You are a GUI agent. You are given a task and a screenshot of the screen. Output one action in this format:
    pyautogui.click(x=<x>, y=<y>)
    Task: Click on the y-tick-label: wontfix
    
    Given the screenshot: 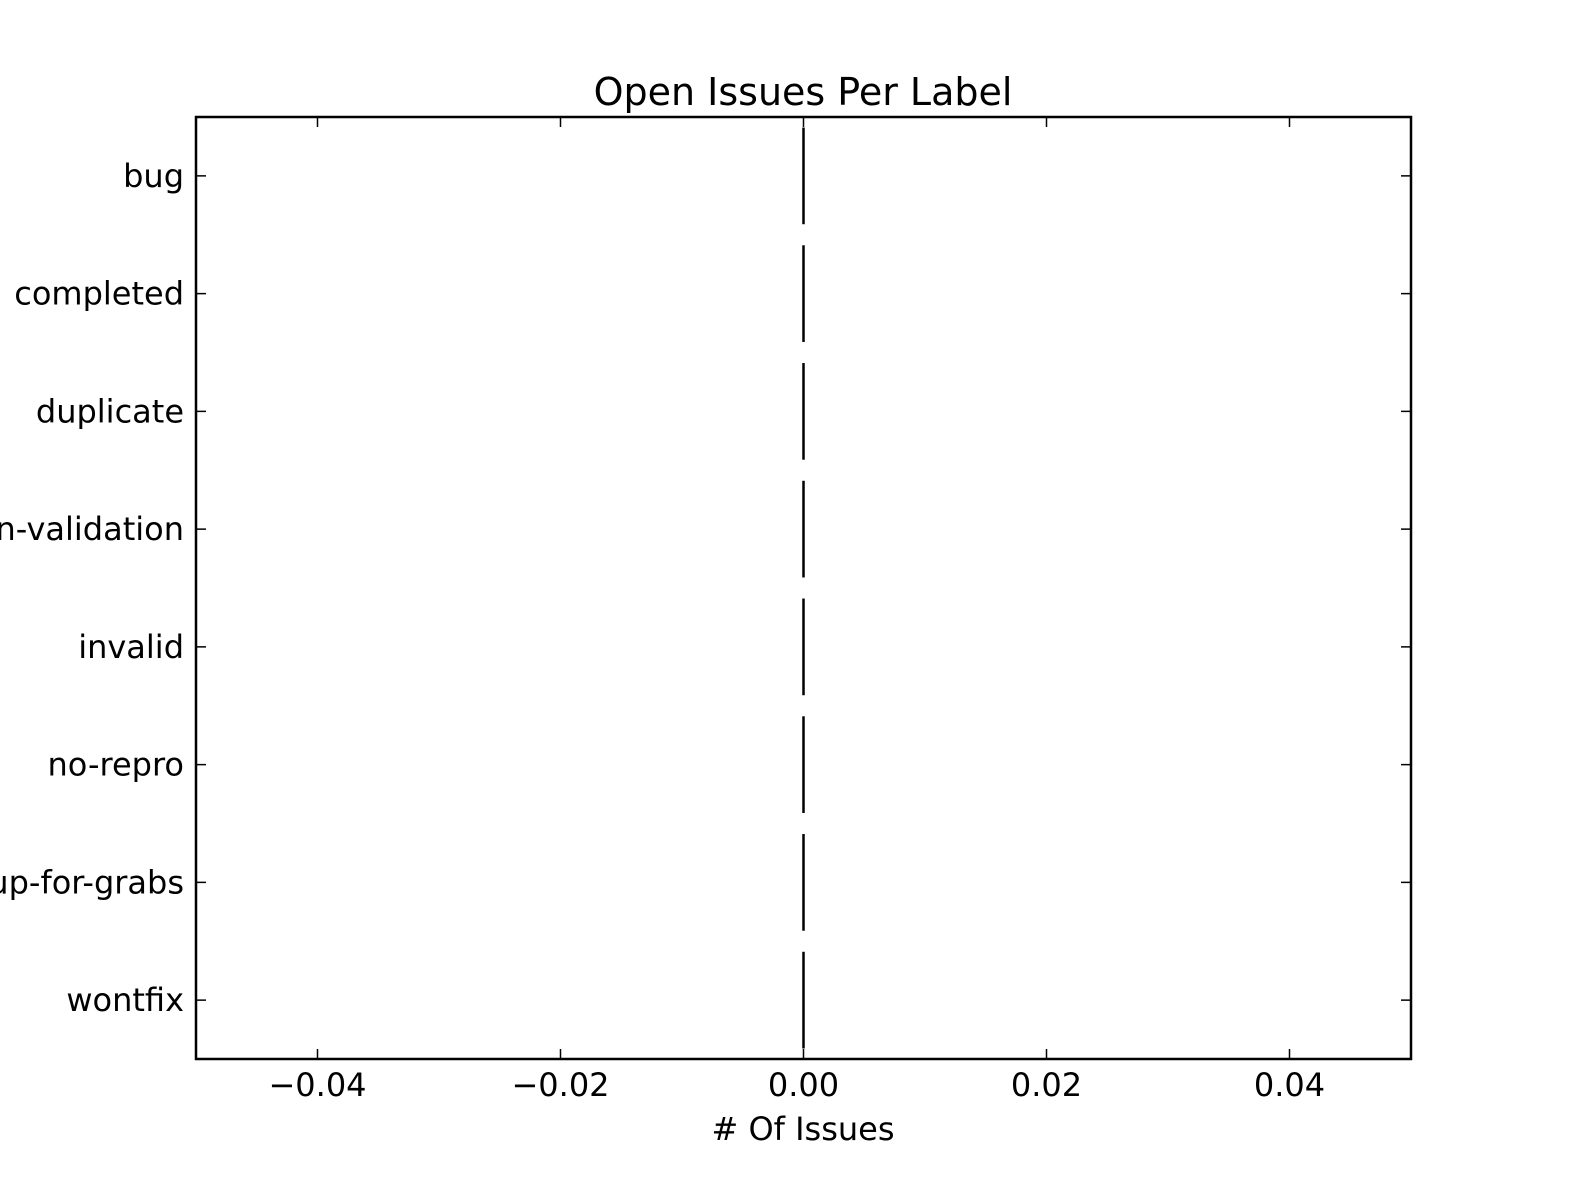 What is the action you would take?
    pyautogui.click(x=125, y=1000)
    